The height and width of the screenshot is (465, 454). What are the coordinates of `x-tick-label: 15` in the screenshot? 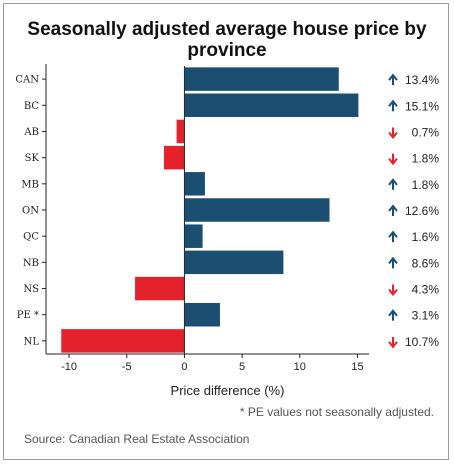 It's located at (357, 367).